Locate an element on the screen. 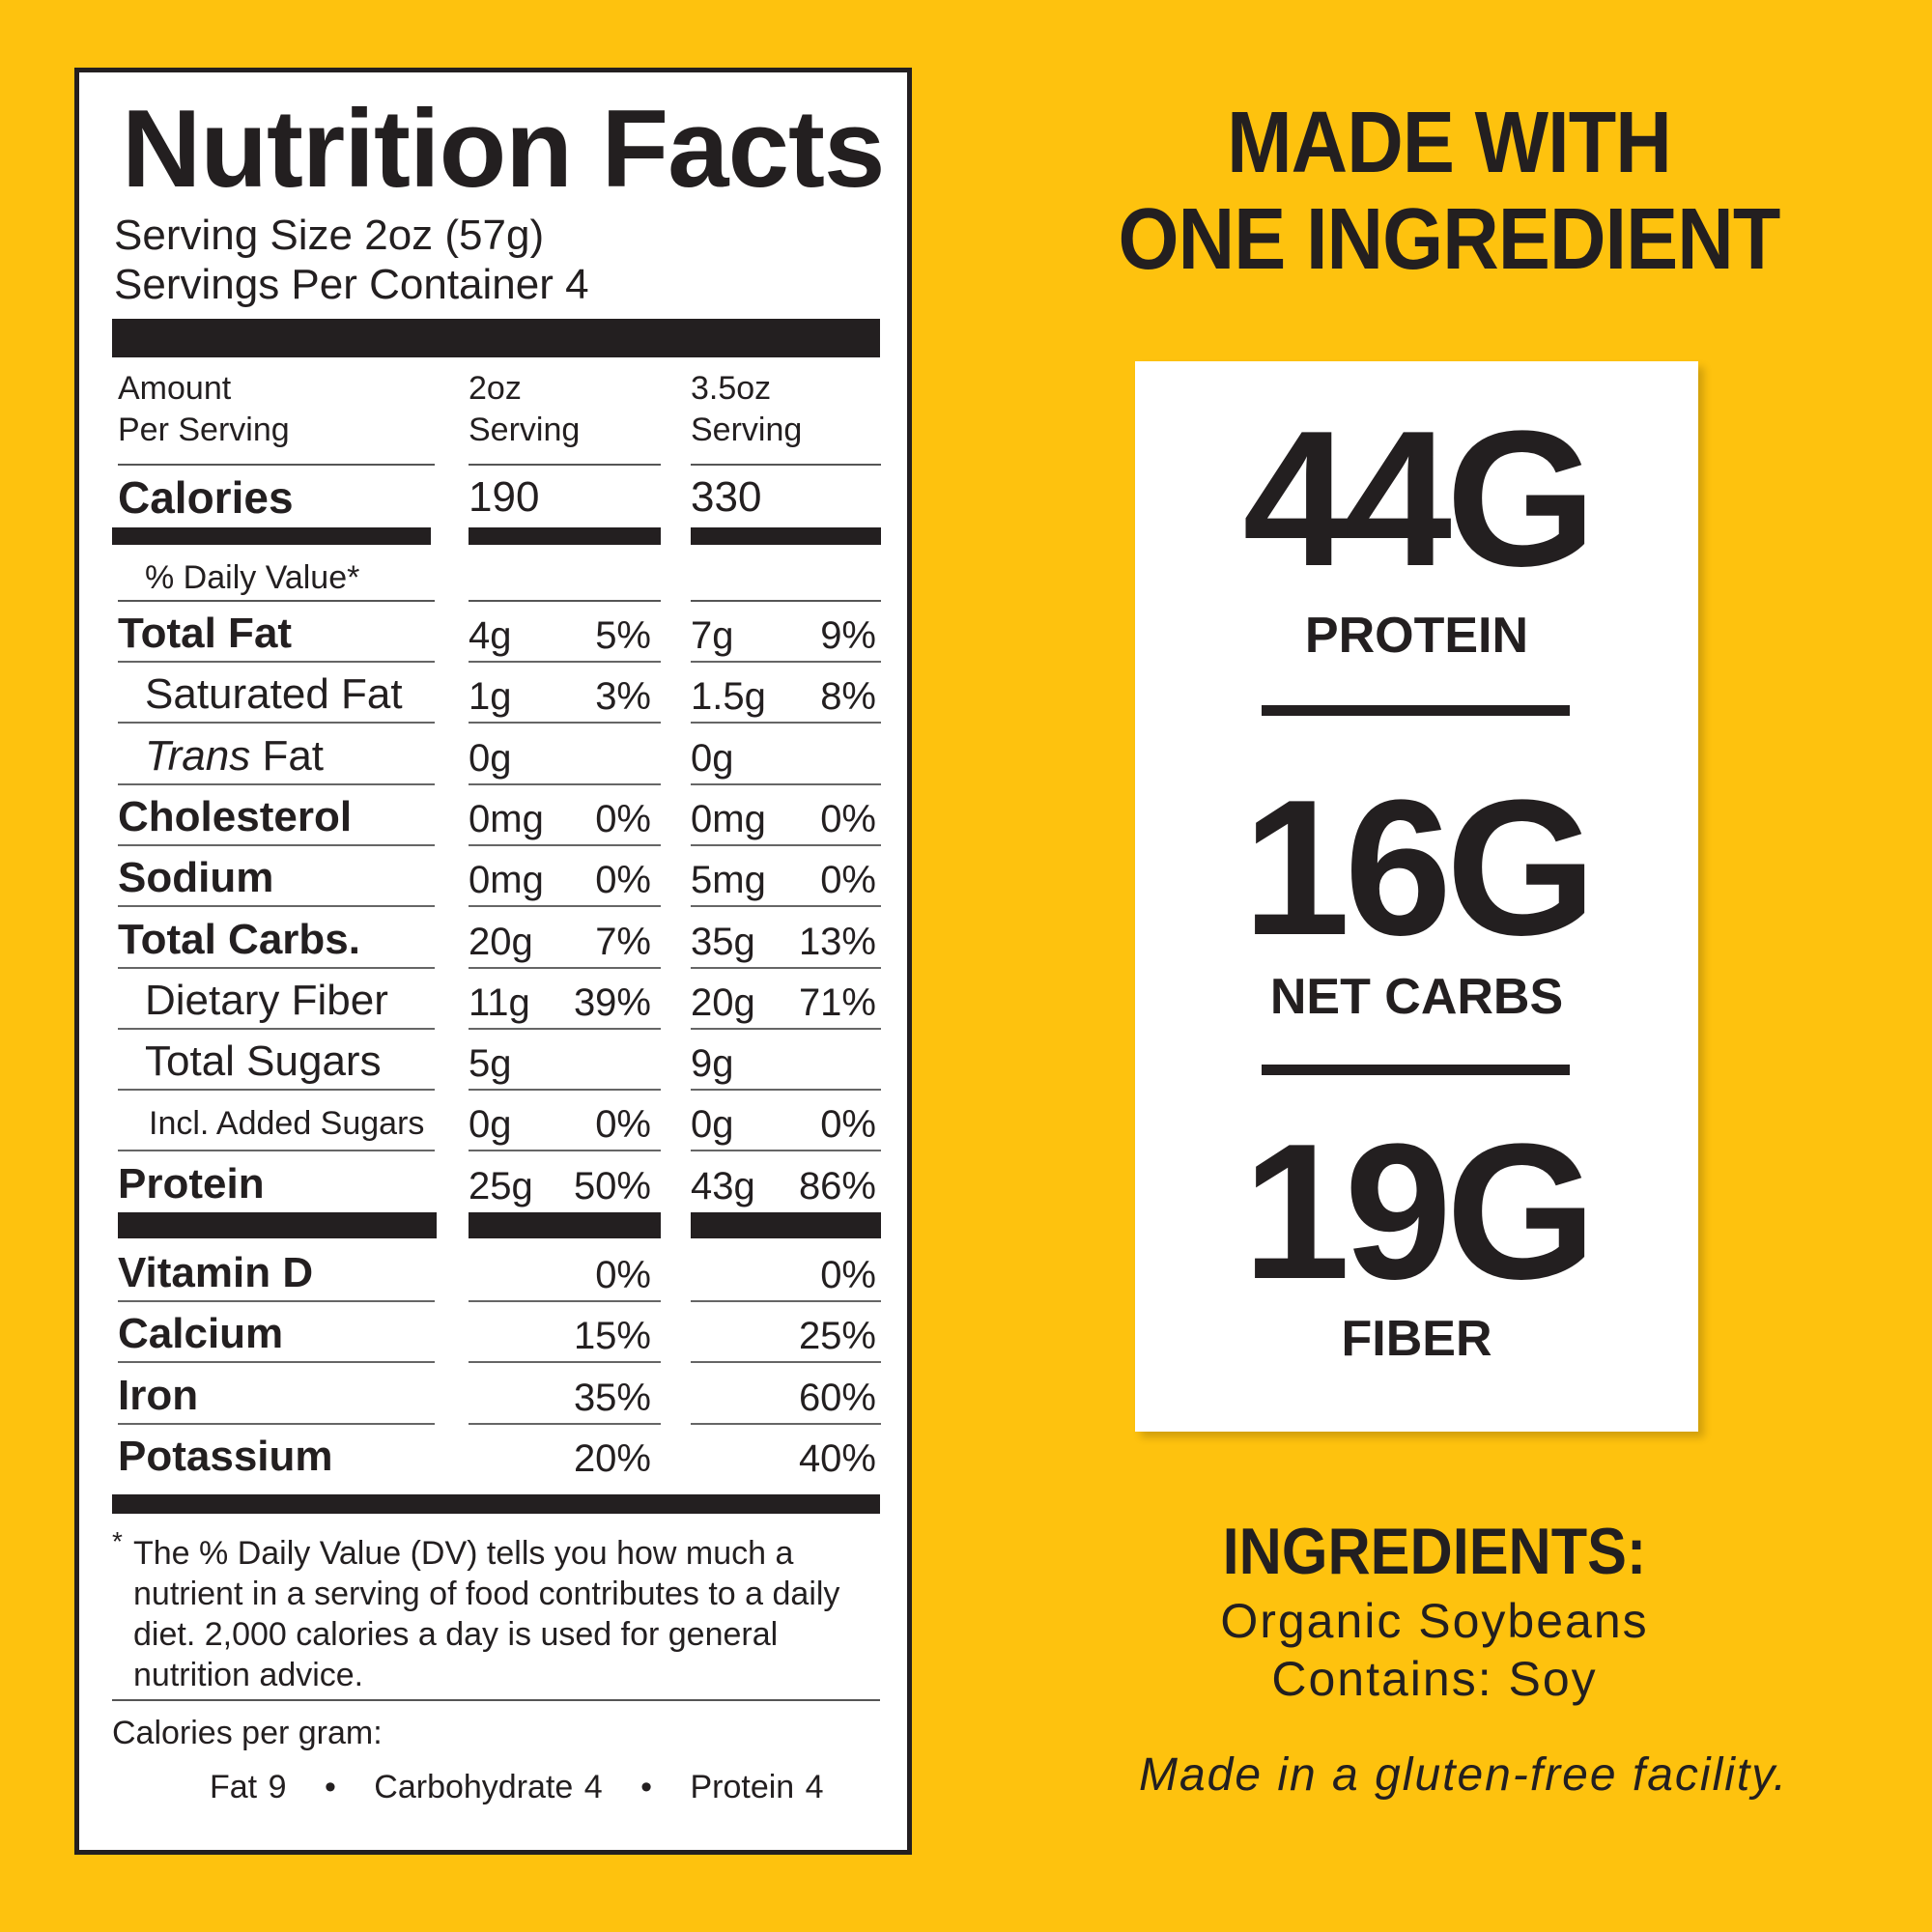 This screenshot has height=1932, width=1932. protein-label: PROTEIN is located at coordinates (1416, 636).